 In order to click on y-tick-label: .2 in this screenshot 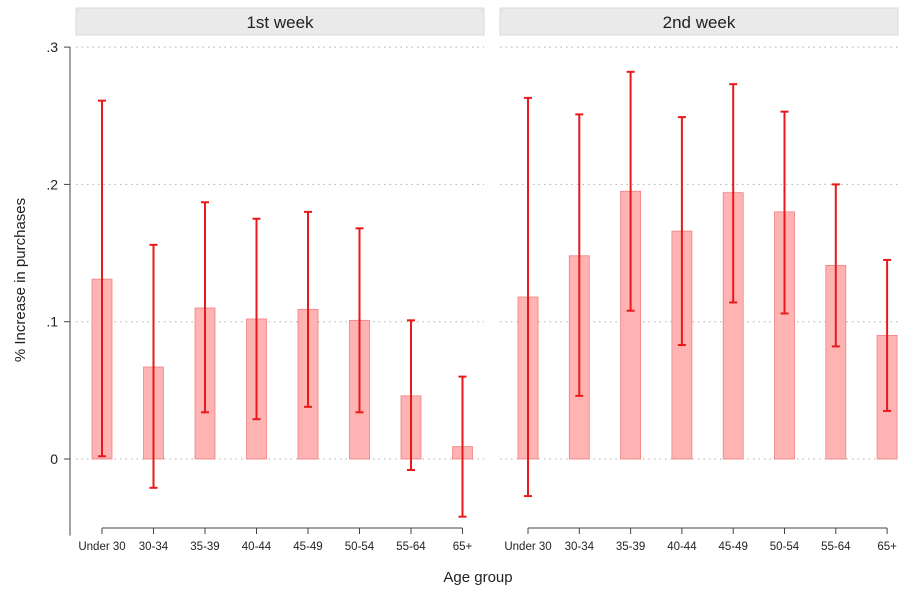, I will do `click(52, 184)`.